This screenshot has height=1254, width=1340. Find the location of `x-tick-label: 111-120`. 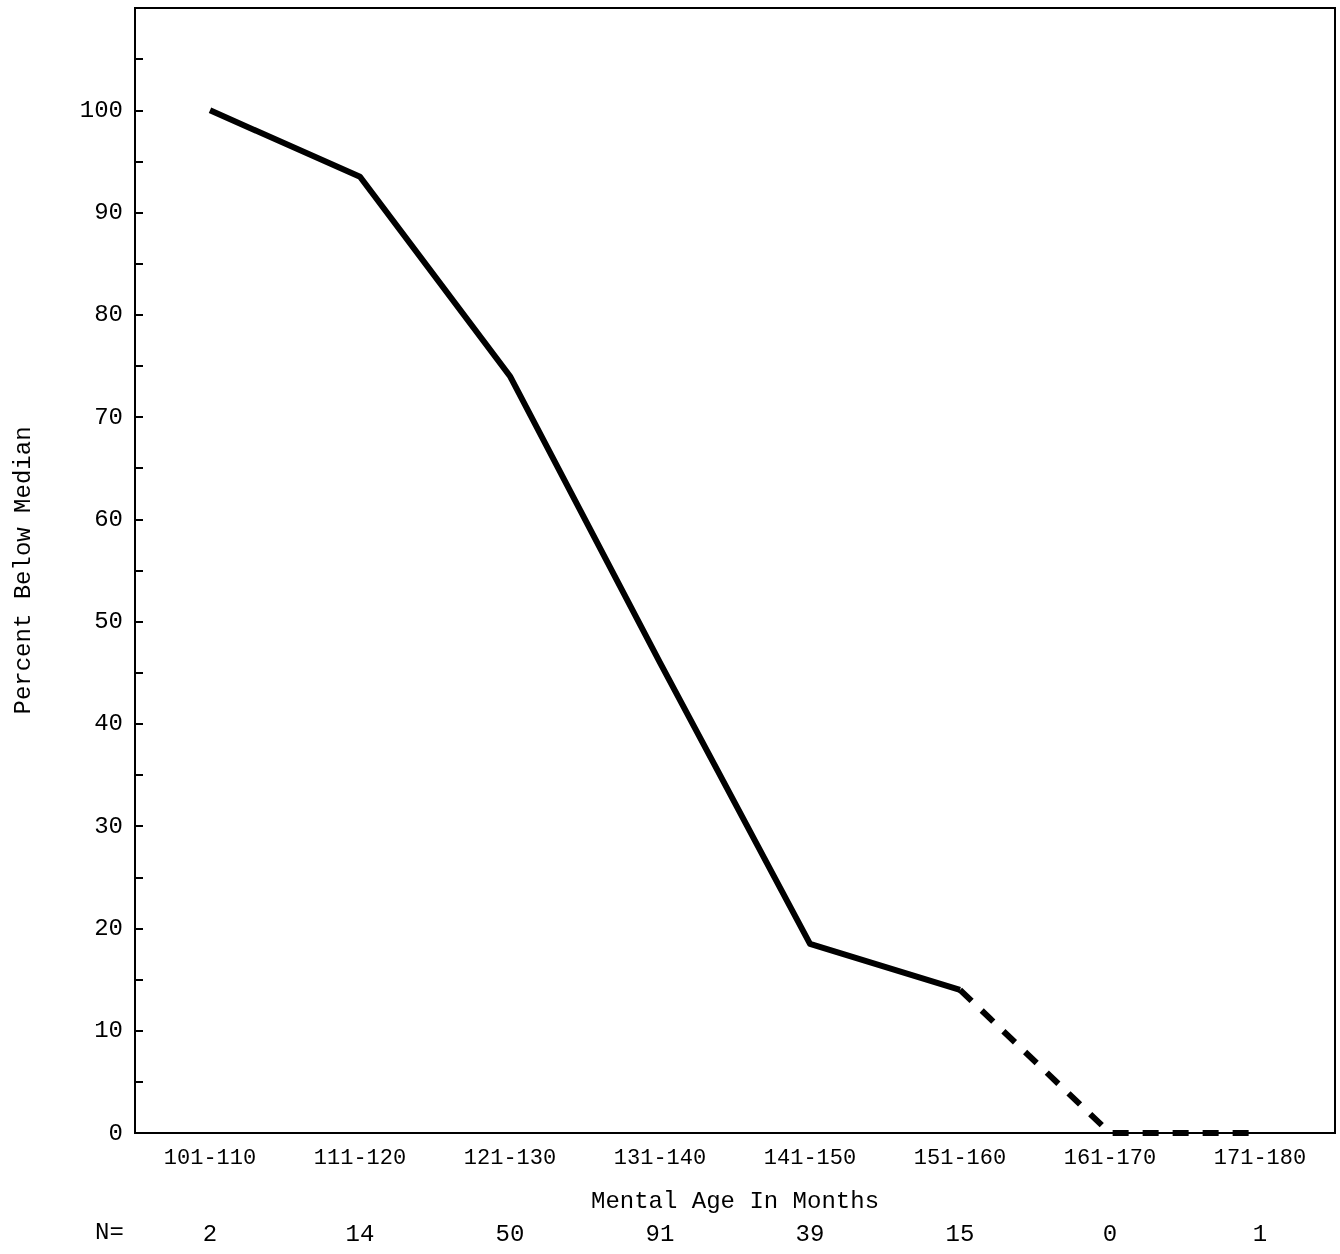

x-tick-label: 111-120 is located at coordinates (360, 1158).